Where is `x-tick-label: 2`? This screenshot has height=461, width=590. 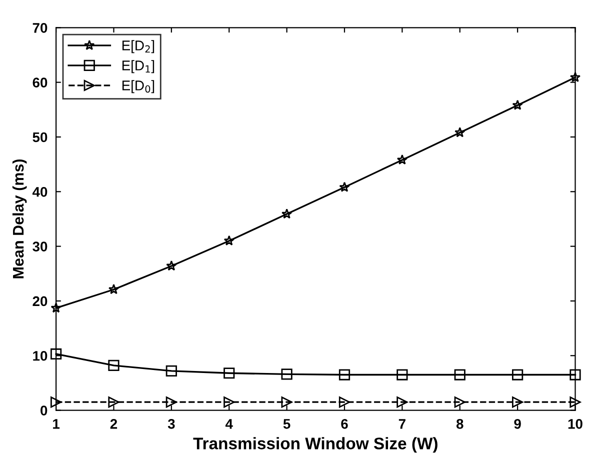
x-tick-label: 2 is located at coordinates (114, 423).